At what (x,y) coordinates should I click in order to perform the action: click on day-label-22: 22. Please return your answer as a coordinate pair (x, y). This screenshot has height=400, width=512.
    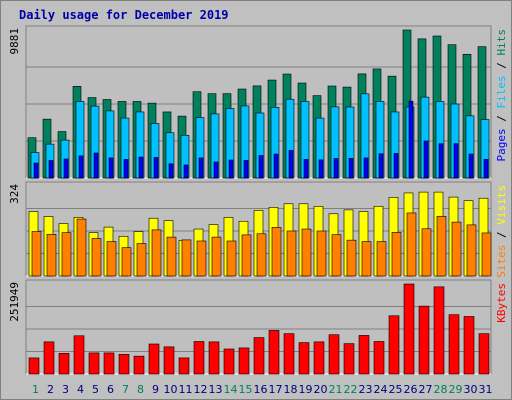
    Looking at the image, I should click on (351, 389).